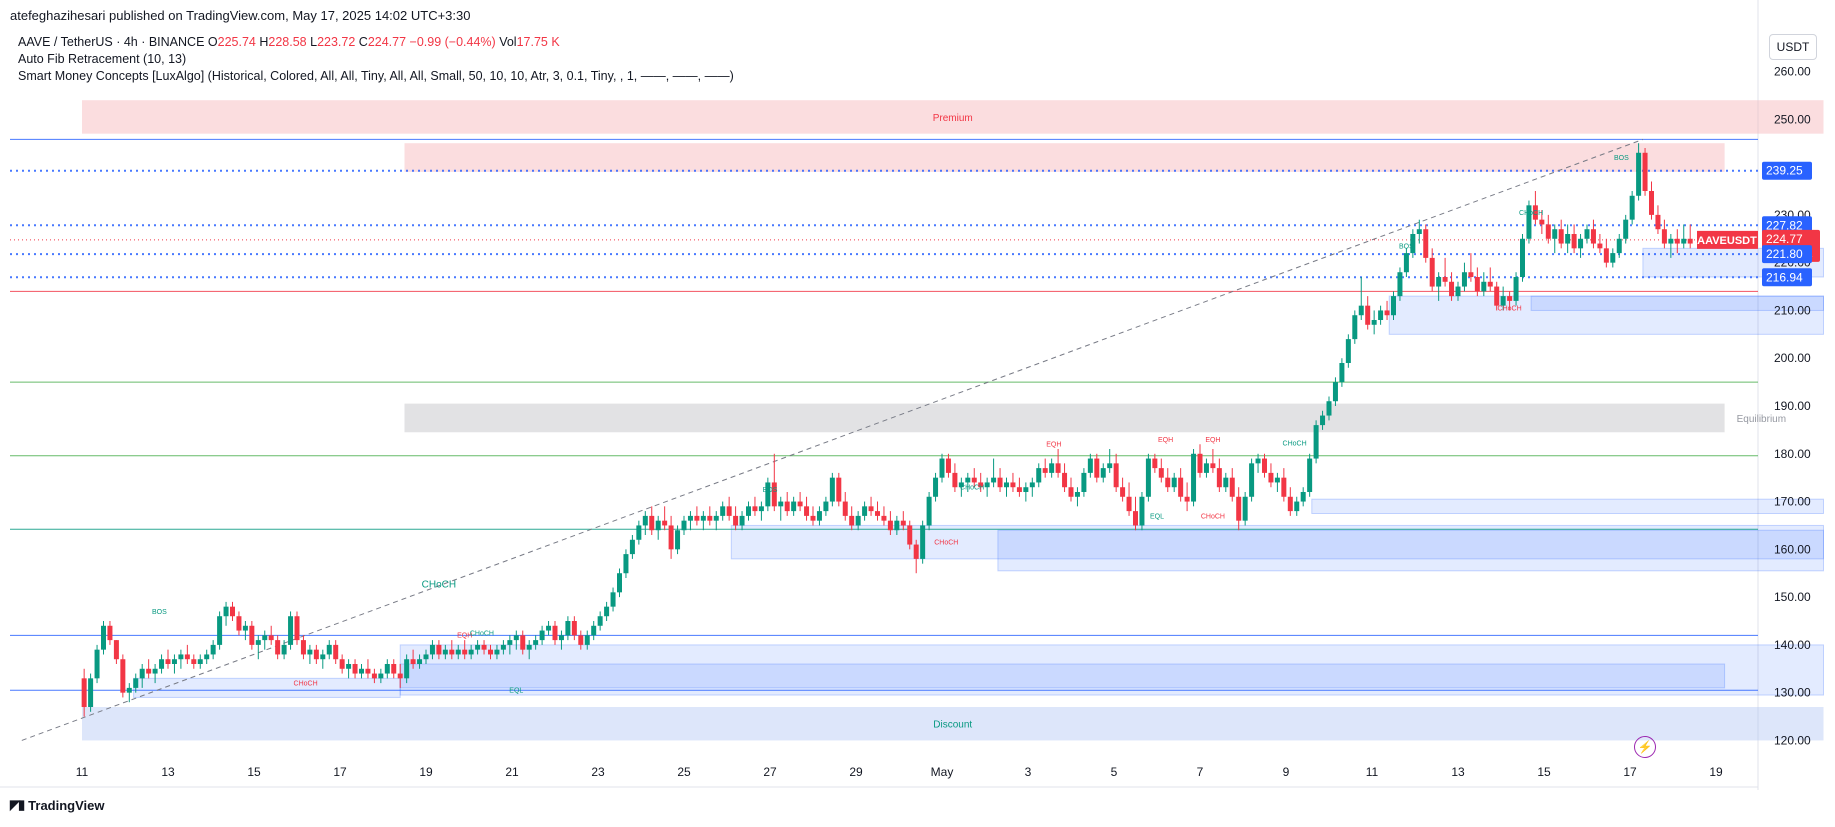 This screenshot has width=1835, height=827. Describe the element at coordinates (1792, 406) in the screenshot. I see `y-tick-label-7: 190.00` at that location.